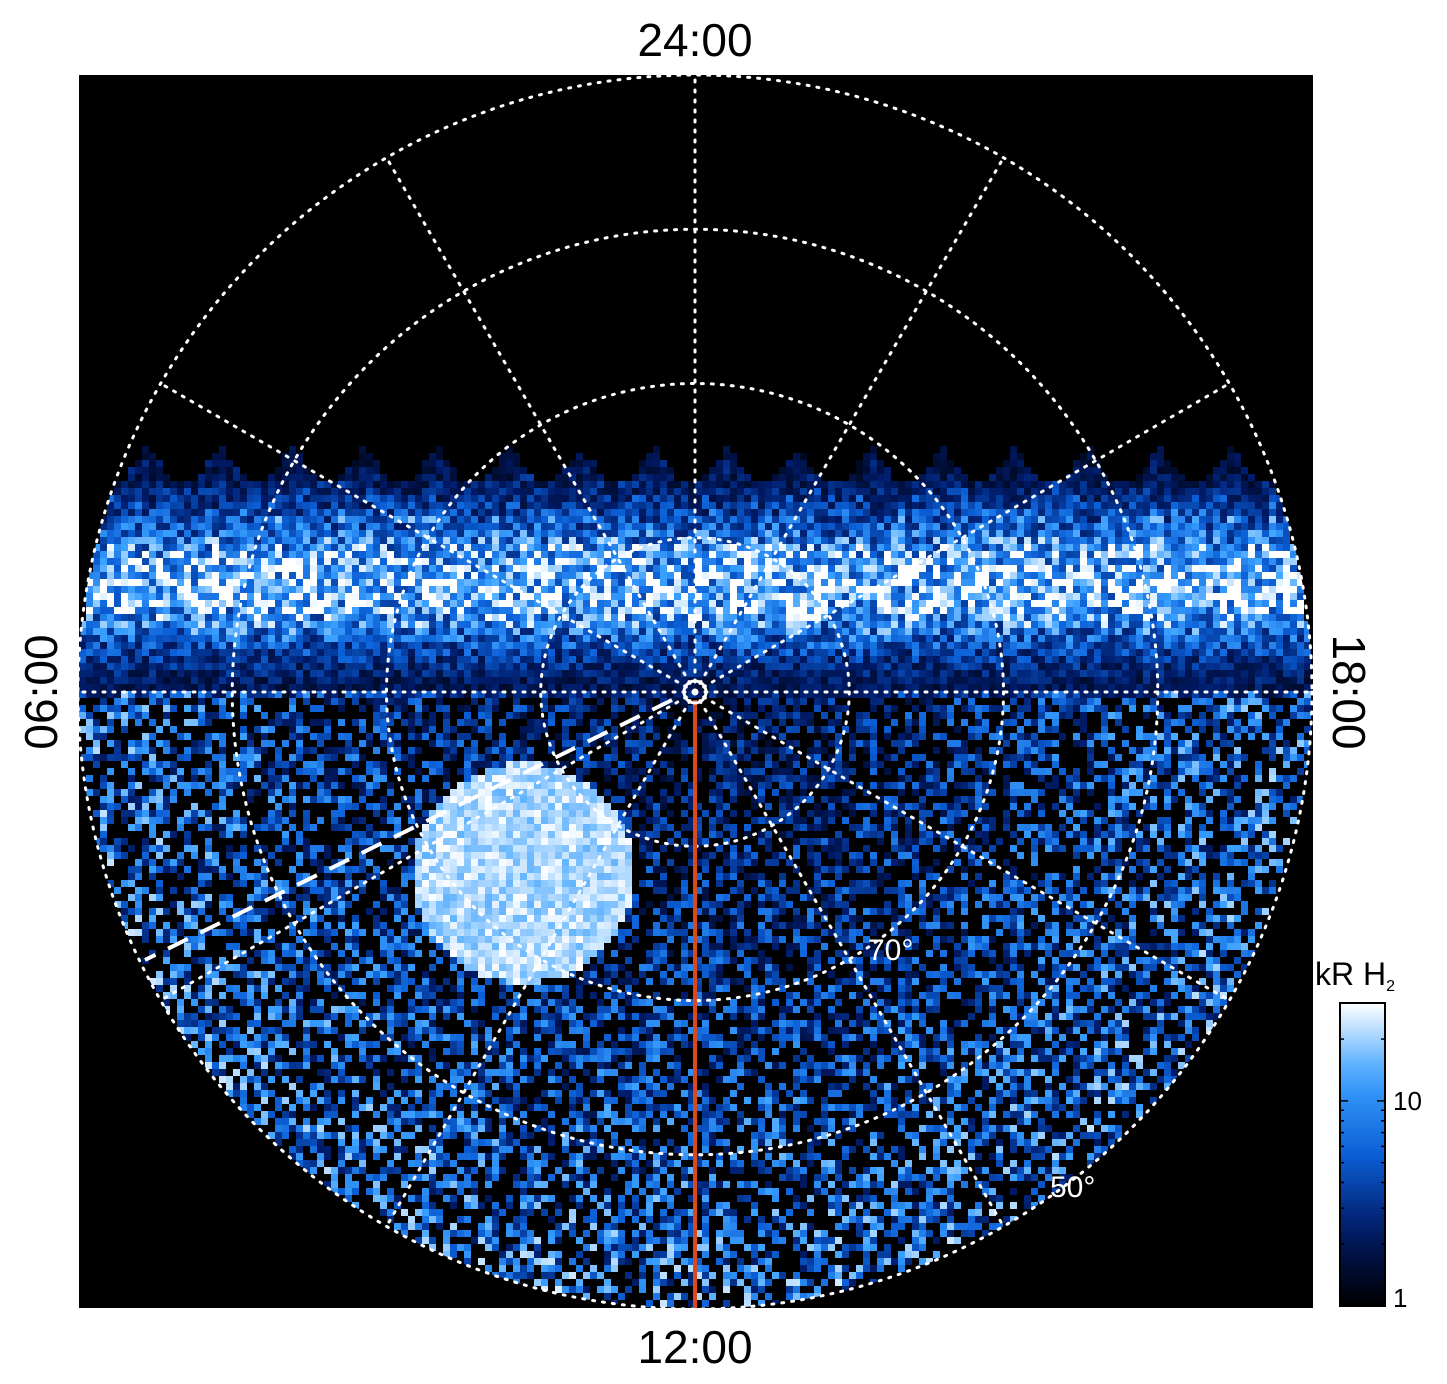  What do you see at coordinates (1390, 986) in the screenshot?
I see `colorbar-title-subscript: 2` at bounding box center [1390, 986].